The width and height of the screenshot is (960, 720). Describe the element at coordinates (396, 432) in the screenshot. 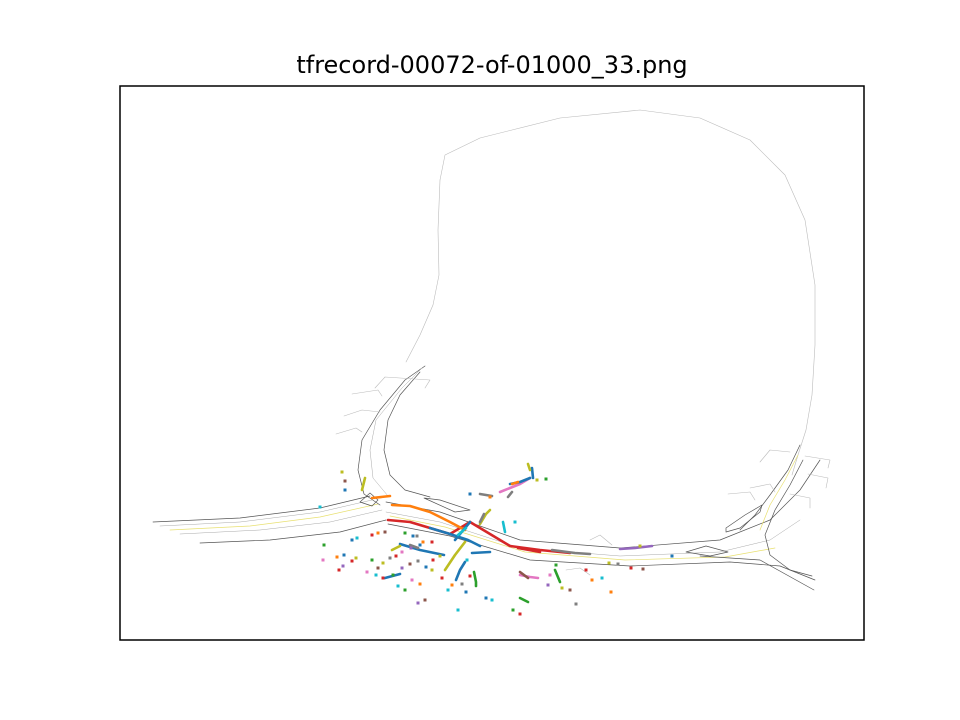

I see `road-ramp-north-center` at that location.